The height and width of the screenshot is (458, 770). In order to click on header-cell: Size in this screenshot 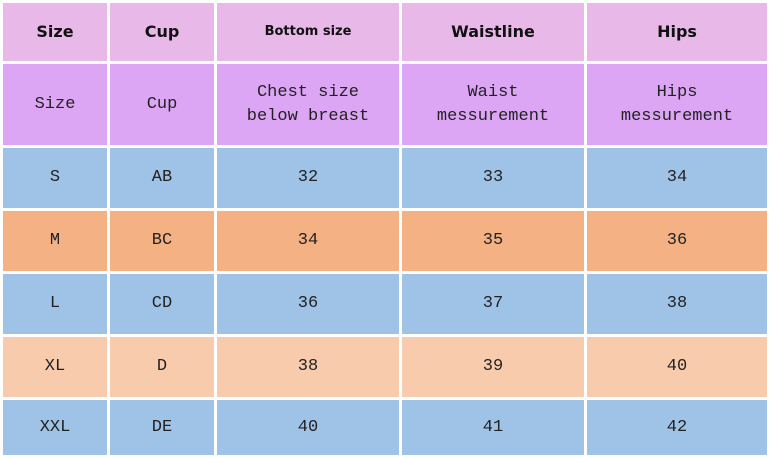, I will do `click(55, 32)`.